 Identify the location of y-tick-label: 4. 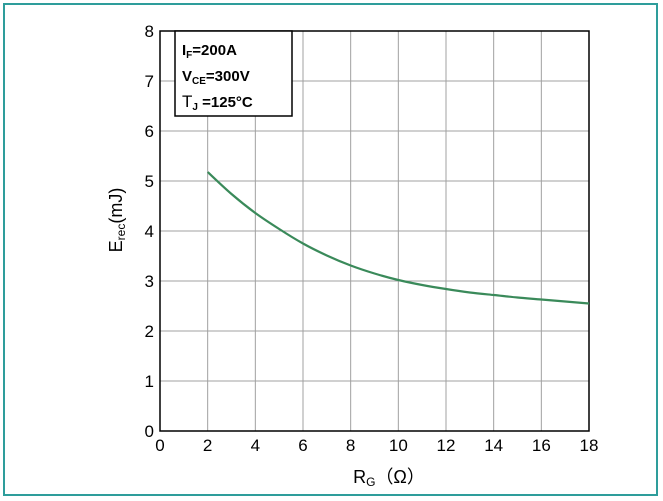
(149, 231).